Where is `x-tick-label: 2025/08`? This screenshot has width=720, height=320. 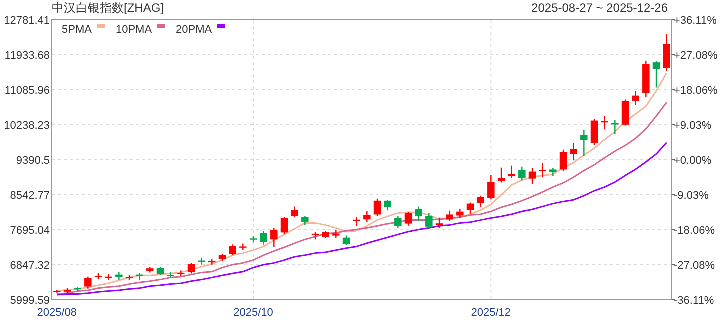 x-tick-label: 2025/08 is located at coordinates (57, 313).